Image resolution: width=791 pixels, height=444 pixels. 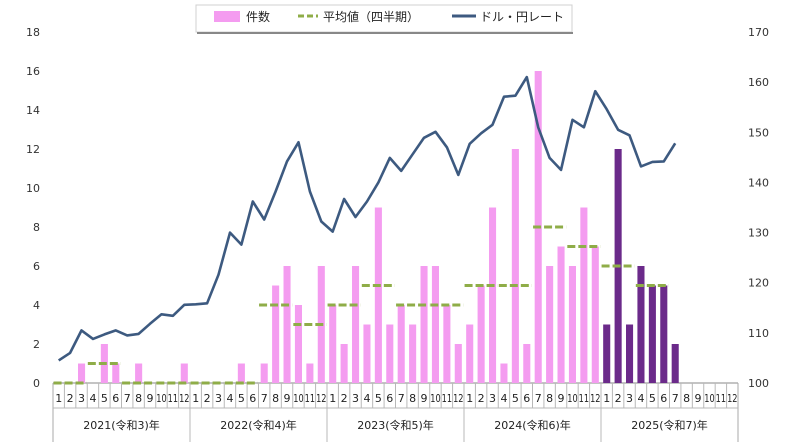 I want to click on chart-frame, so click(x=395, y=412).